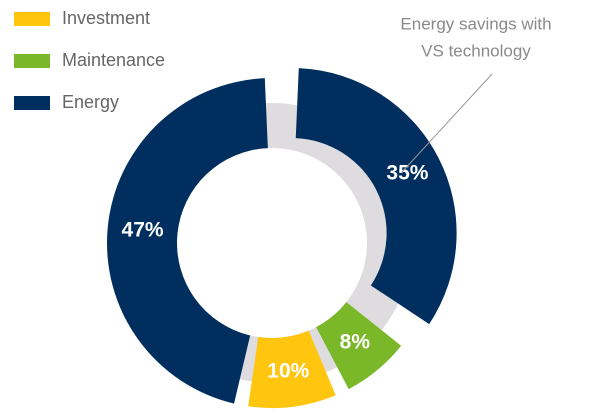 The image size is (594, 416). I want to click on annotation-text: VS technology, so click(476, 50).